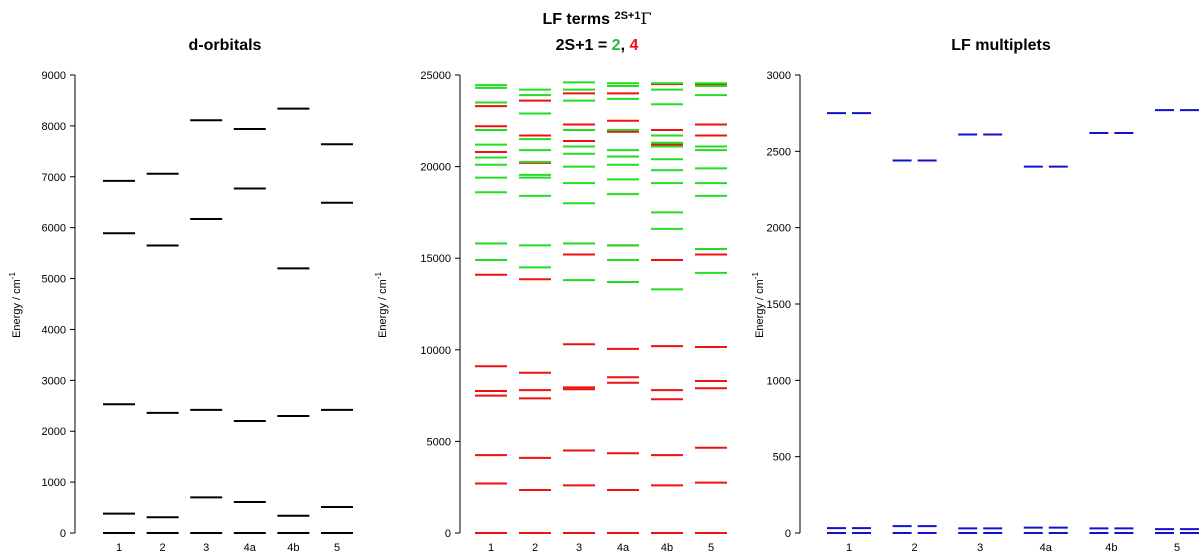 The width and height of the screenshot is (1202, 554). What do you see at coordinates (54, 76) in the screenshot?
I see `y-tick-label: 9000` at bounding box center [54, 76].